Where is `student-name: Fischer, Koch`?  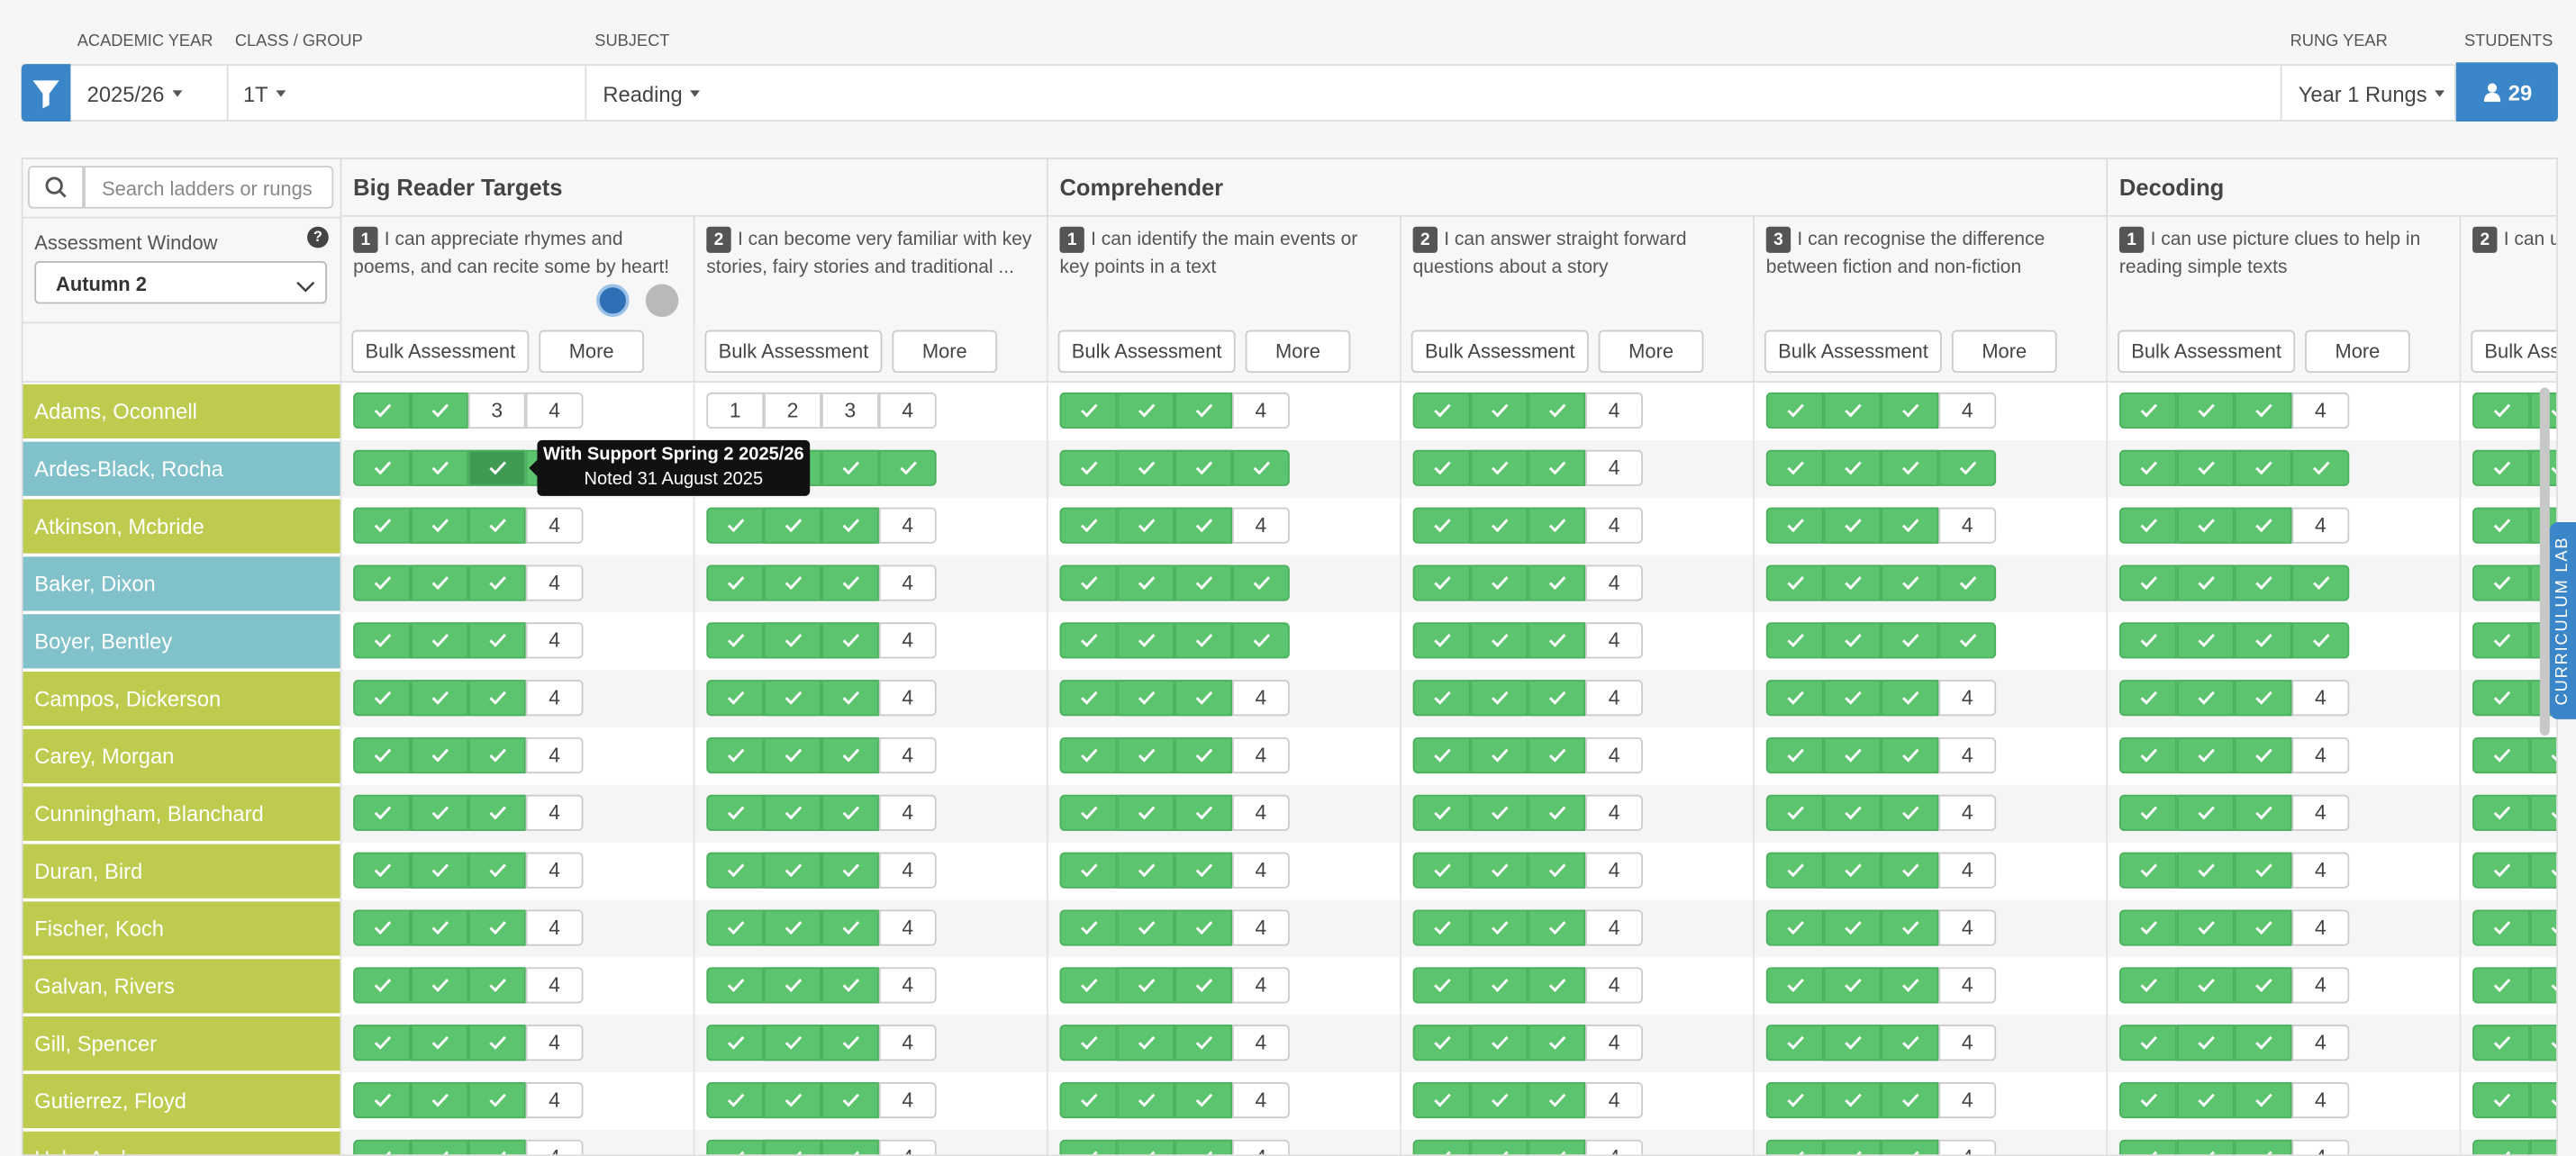 student-name: Fischer, Koch is located at coordinates (181, 928).